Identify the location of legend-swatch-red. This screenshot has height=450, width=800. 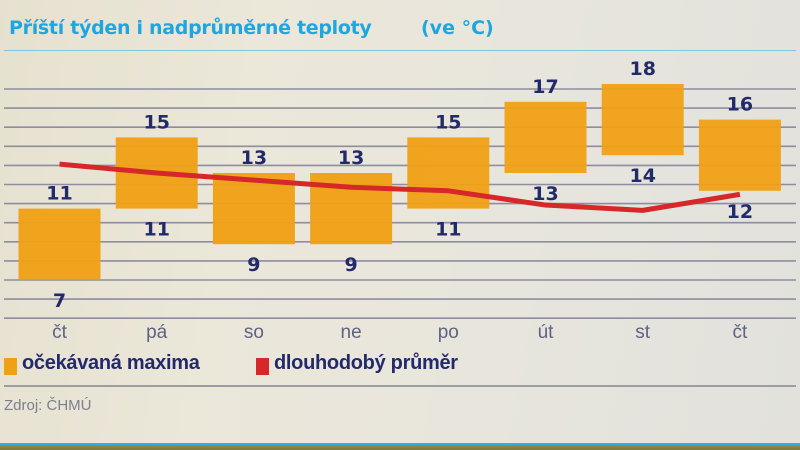
(262, 366).